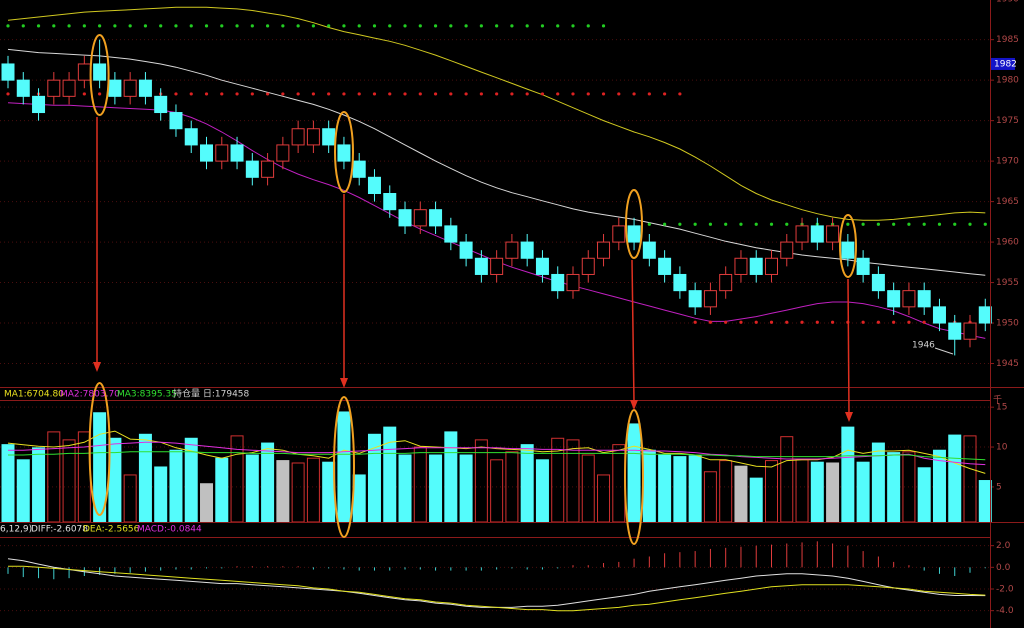  I want to click on y-tick-label: 10, so click(1002, 448).